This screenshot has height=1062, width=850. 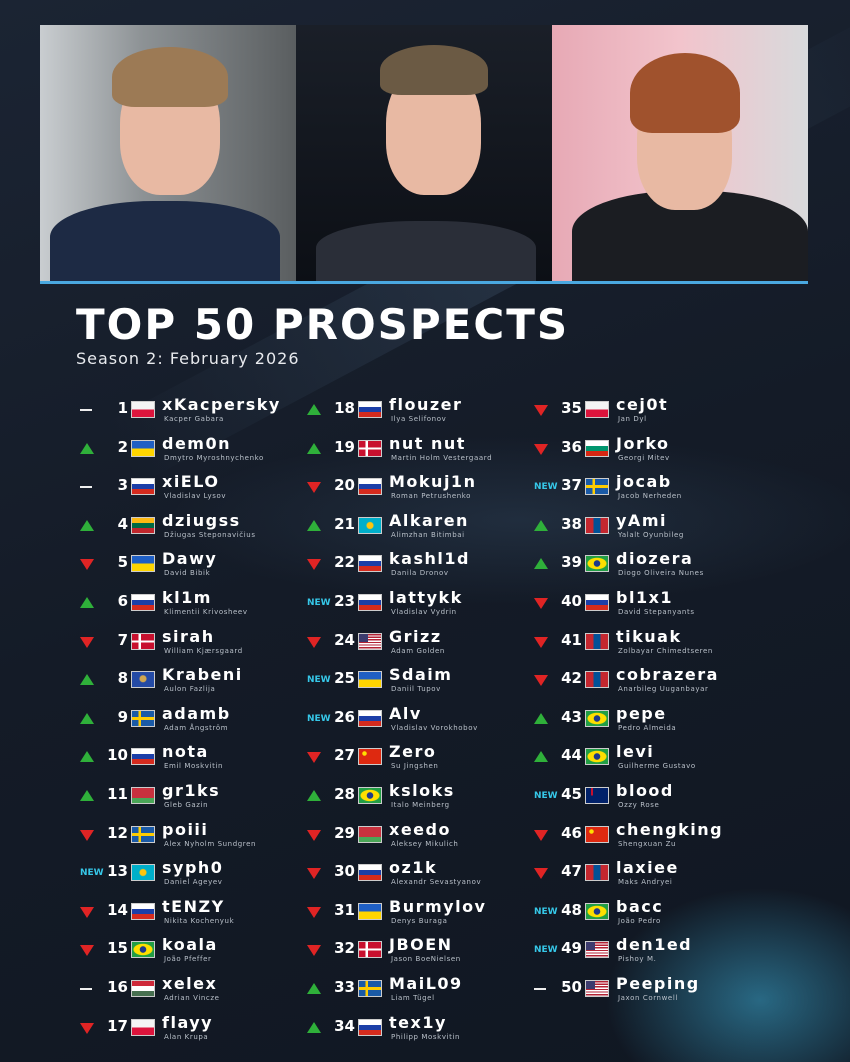 I want to click on ranking-row: NEW 45 blood Ozzy Rose, so click(x=644, y=800).